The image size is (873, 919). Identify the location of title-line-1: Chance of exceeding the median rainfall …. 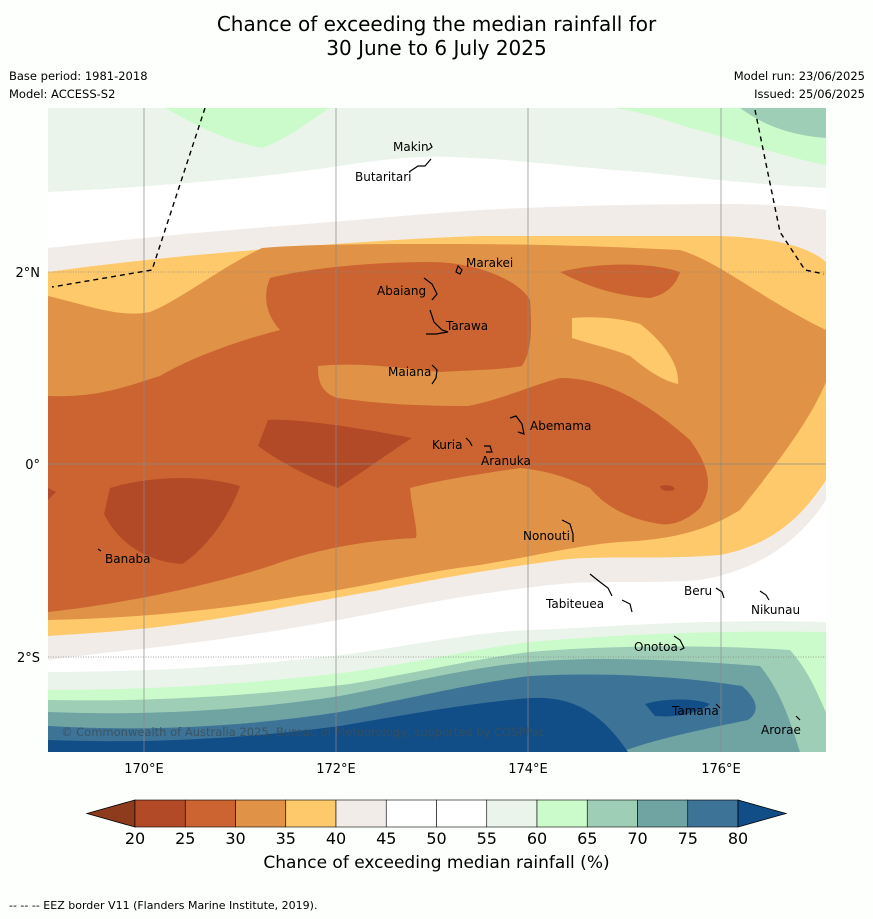
(436, 24).